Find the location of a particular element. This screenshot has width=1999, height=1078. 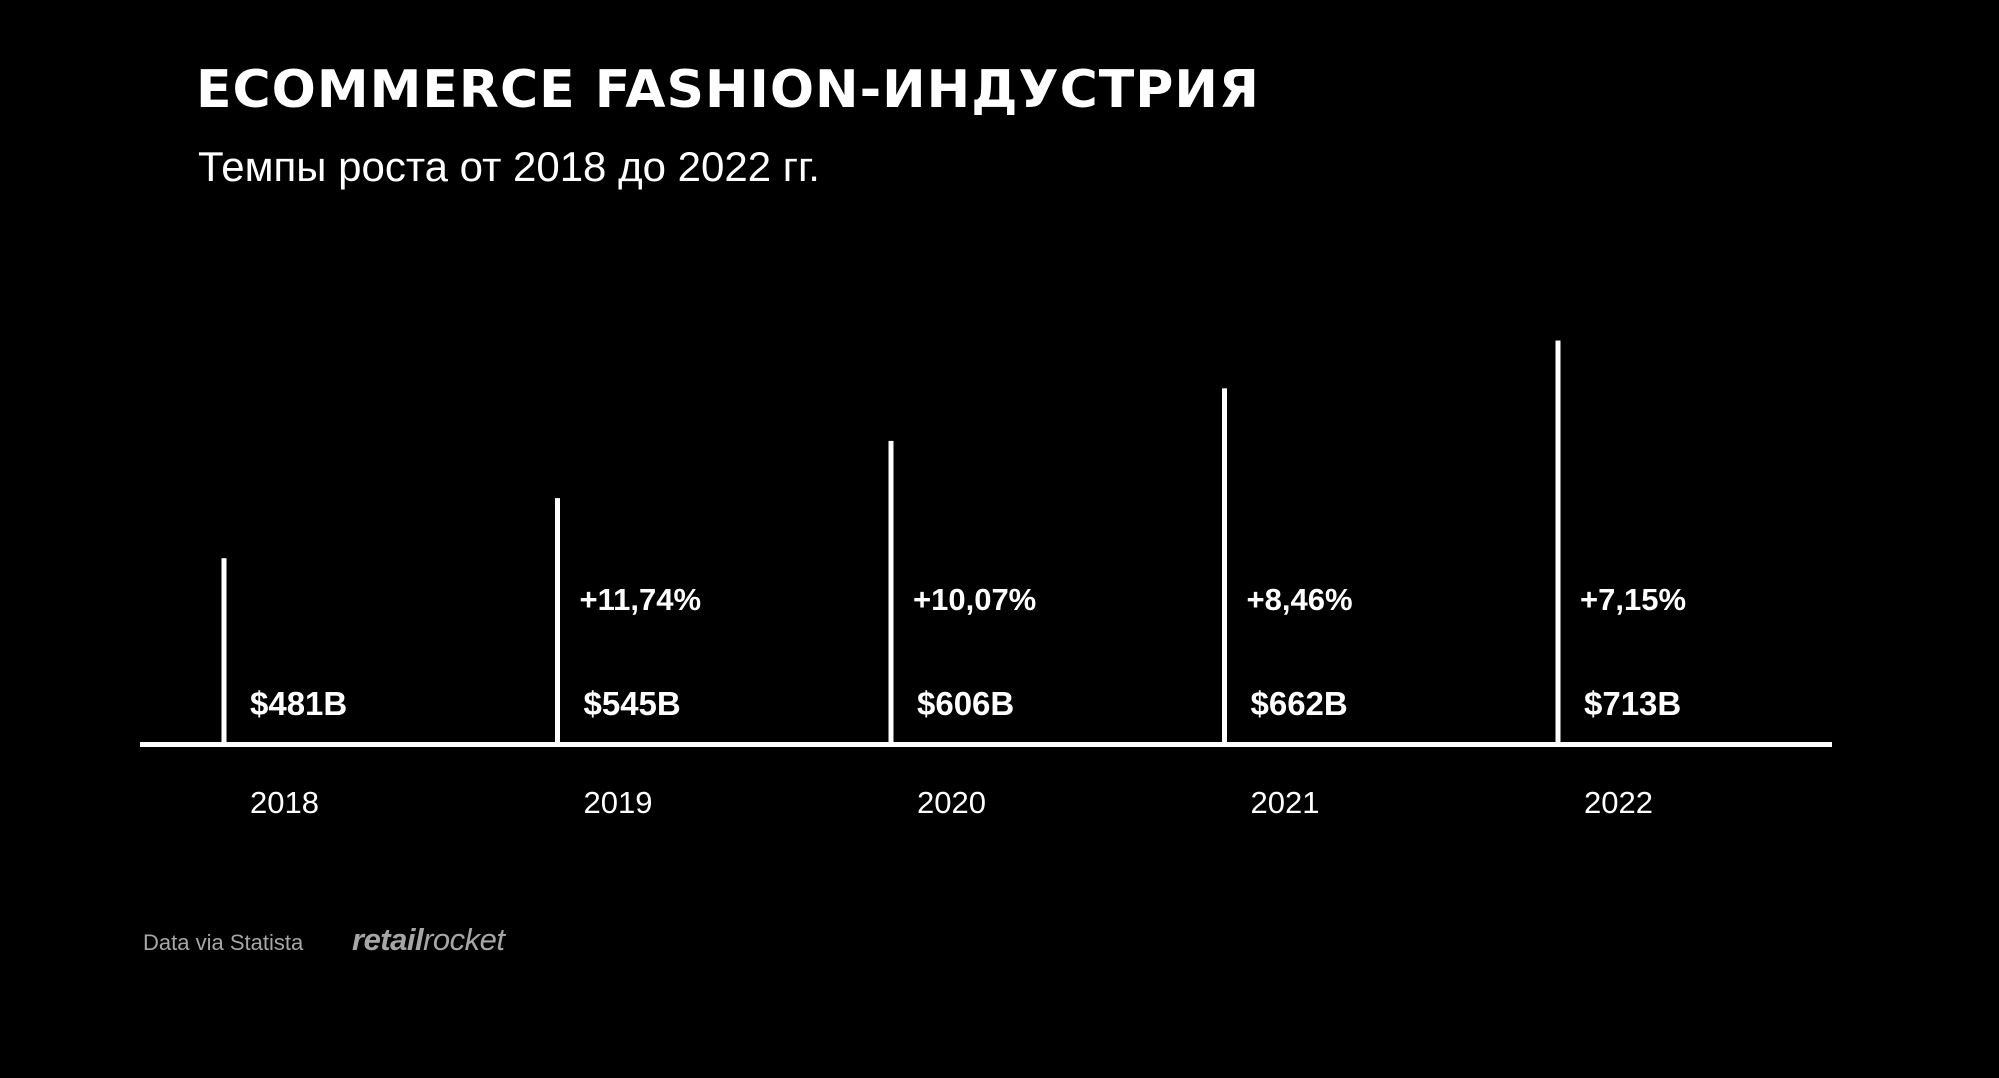

x-tick-label-2018: 2018 is located at coordinates (284, 802).